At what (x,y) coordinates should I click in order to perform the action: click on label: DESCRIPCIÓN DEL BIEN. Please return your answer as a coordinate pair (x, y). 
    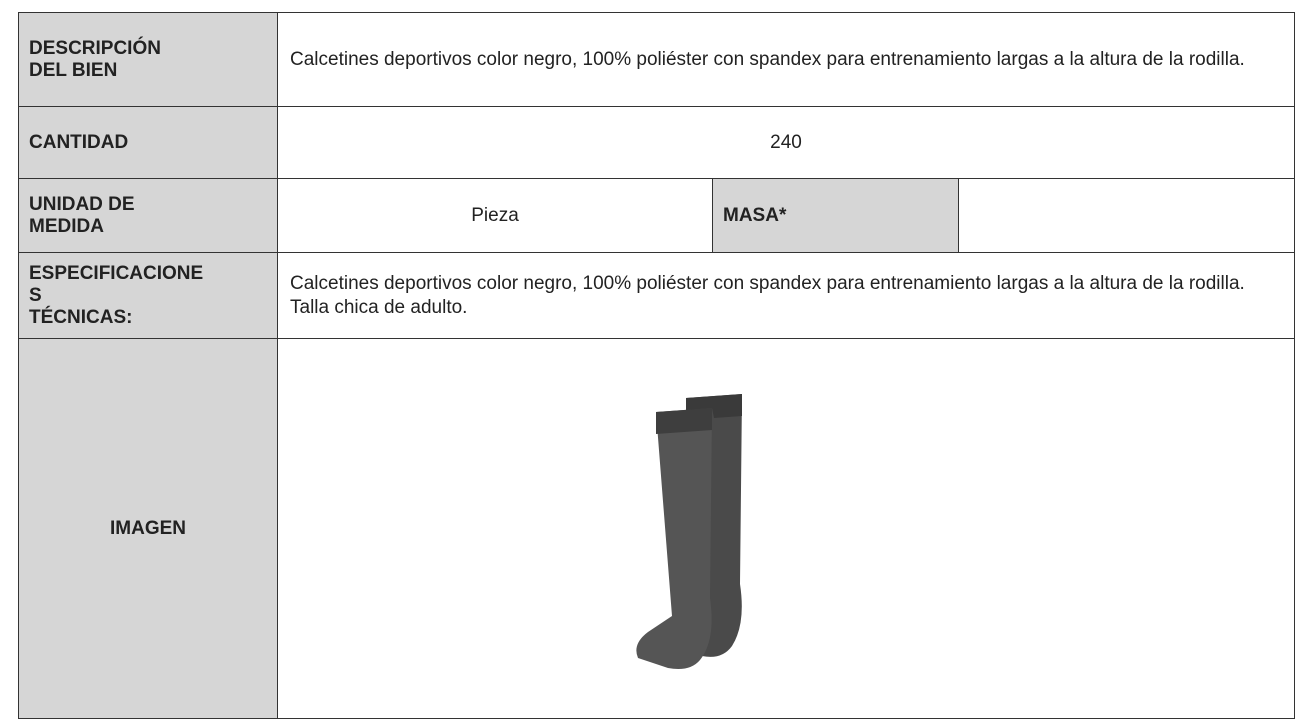
    Looking at the image, I should click on (148, 59).